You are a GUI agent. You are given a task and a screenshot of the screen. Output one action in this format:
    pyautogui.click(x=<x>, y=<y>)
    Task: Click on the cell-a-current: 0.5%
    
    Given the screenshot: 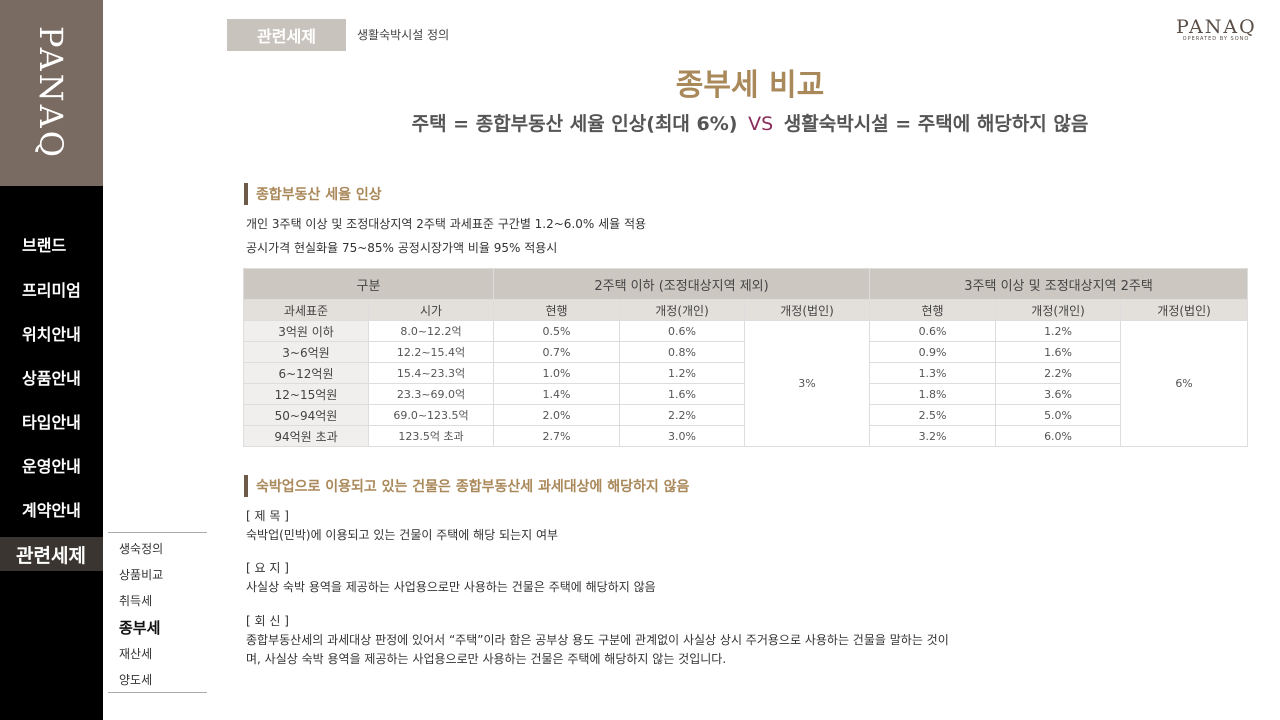 What is the action you would take?
    pyautogui.click(x=557, y=331)
    